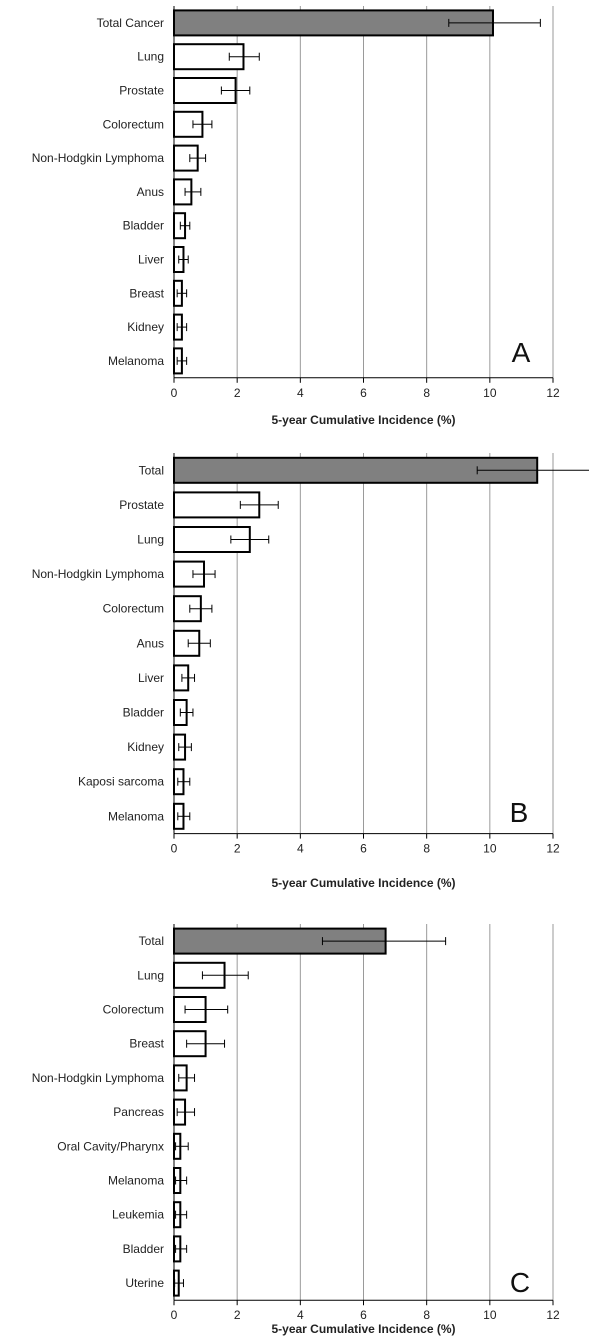  I want to click on category-label: Uterine, so click(144, 1283).